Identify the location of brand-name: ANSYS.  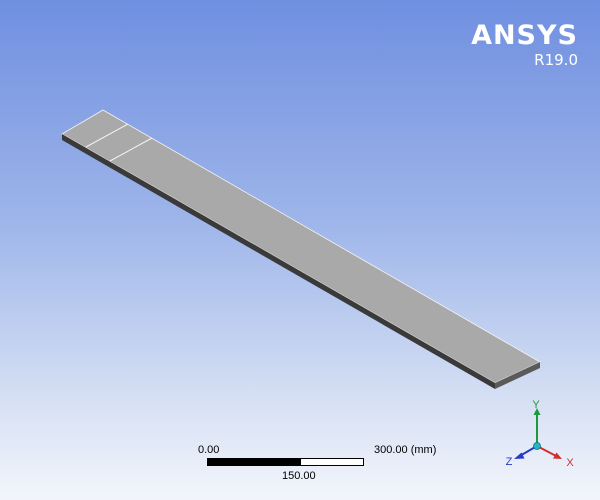
(524, 35).